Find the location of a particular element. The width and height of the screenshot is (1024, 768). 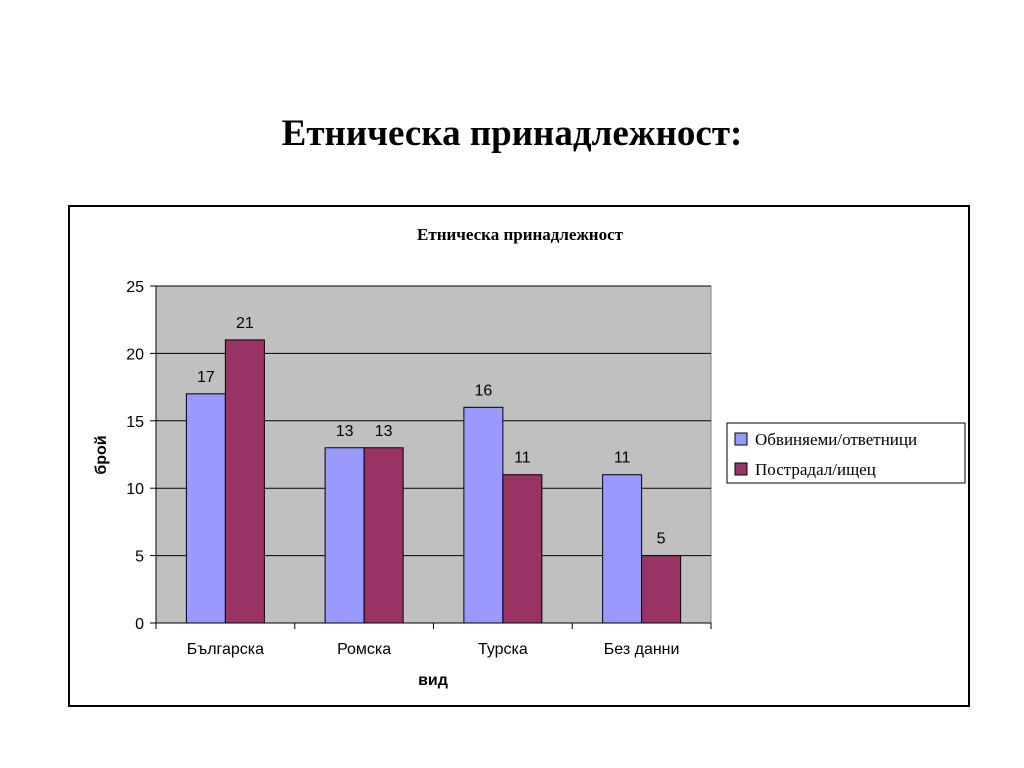

x-axis-title: вид is located at coordinates (433, 680).